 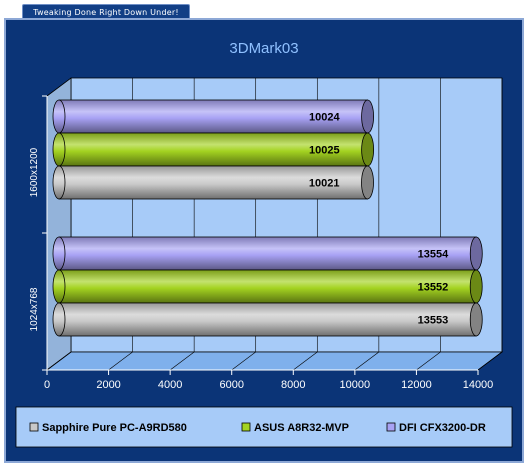 I want to click on bar-value-label: 10025, so click(x=324, y=151).